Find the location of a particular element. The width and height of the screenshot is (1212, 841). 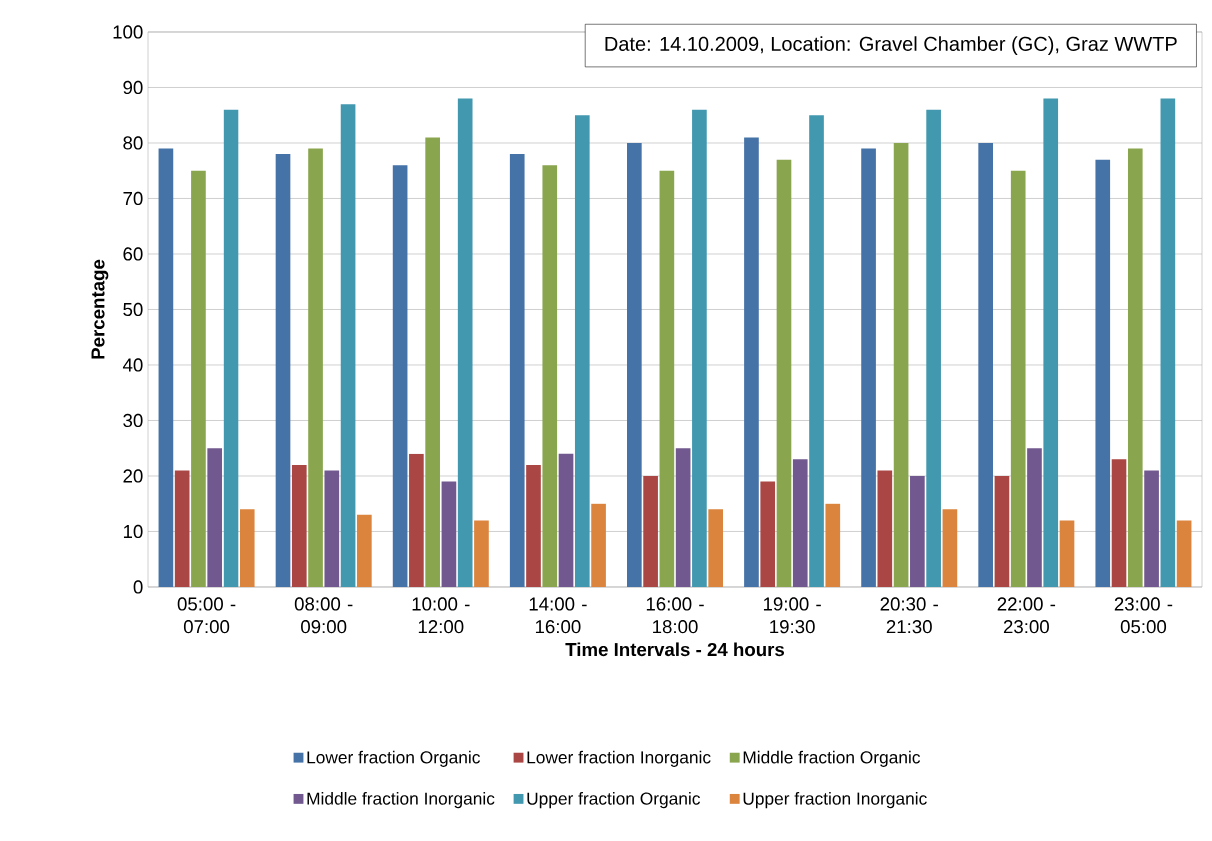

x-tick-label: 14:00 - 16:00 is located at coordinates (558, 615).